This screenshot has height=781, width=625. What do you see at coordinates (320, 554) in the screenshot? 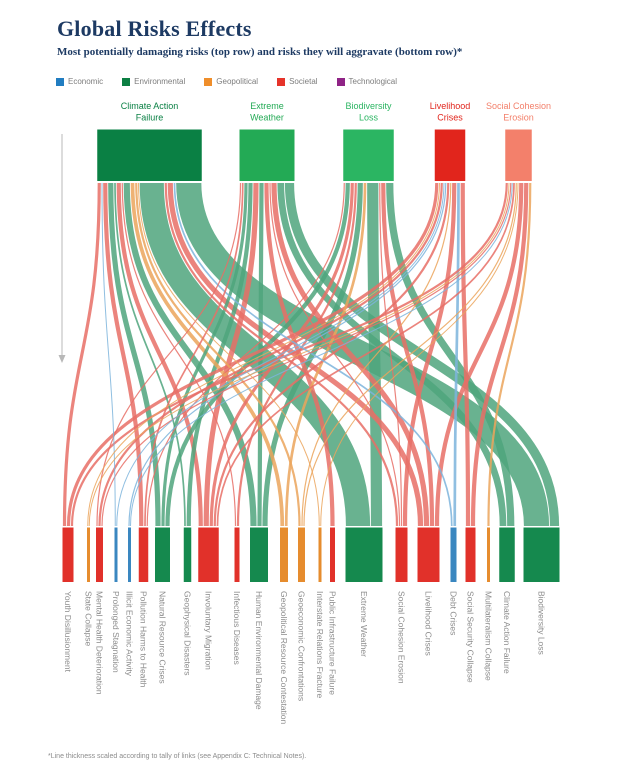
I see `bottom-node-interstate-relations-fracture` at bounding box center [320, 554].